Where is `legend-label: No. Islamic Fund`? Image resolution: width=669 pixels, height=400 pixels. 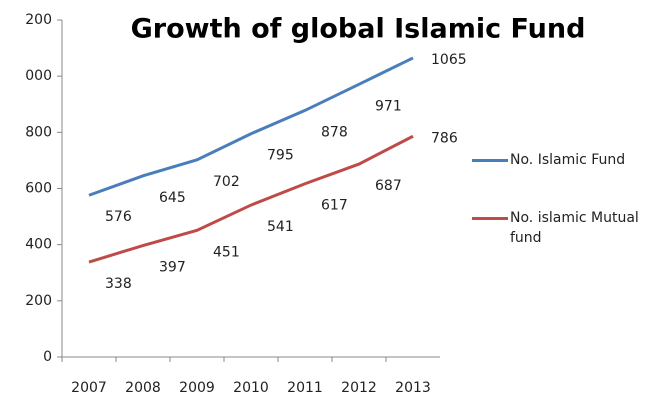
legend-label: No. Islamic Fund is located at coordinates (568, 160).